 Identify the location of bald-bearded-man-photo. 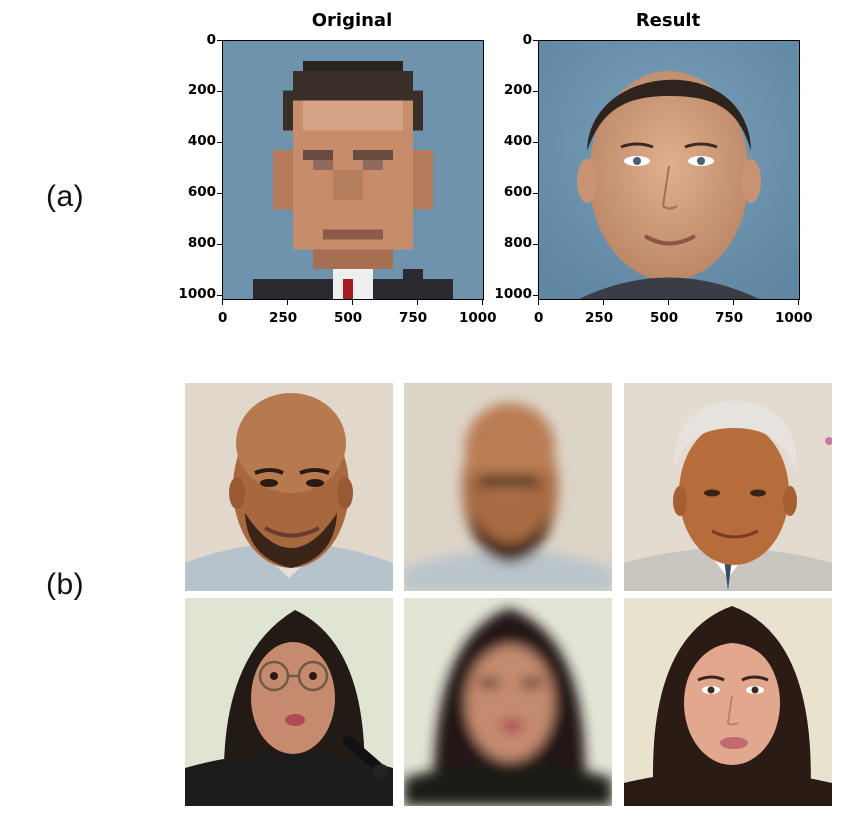
(289, 487).